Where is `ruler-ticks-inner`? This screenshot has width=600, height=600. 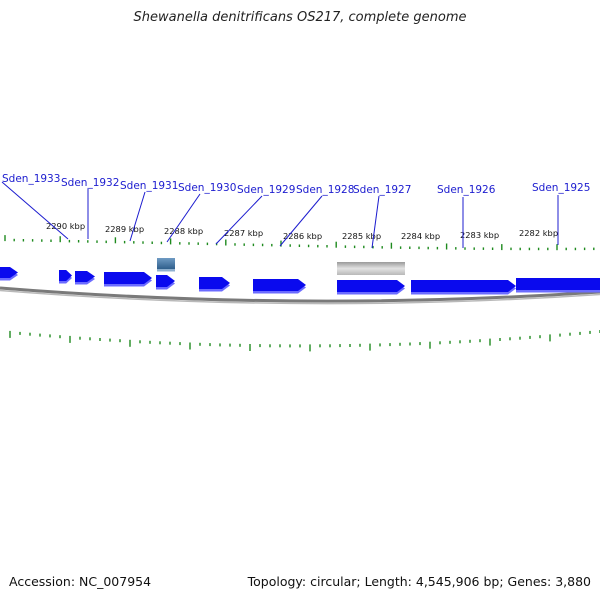 ruler-ticks-inner is located at coordinates (304, 341).